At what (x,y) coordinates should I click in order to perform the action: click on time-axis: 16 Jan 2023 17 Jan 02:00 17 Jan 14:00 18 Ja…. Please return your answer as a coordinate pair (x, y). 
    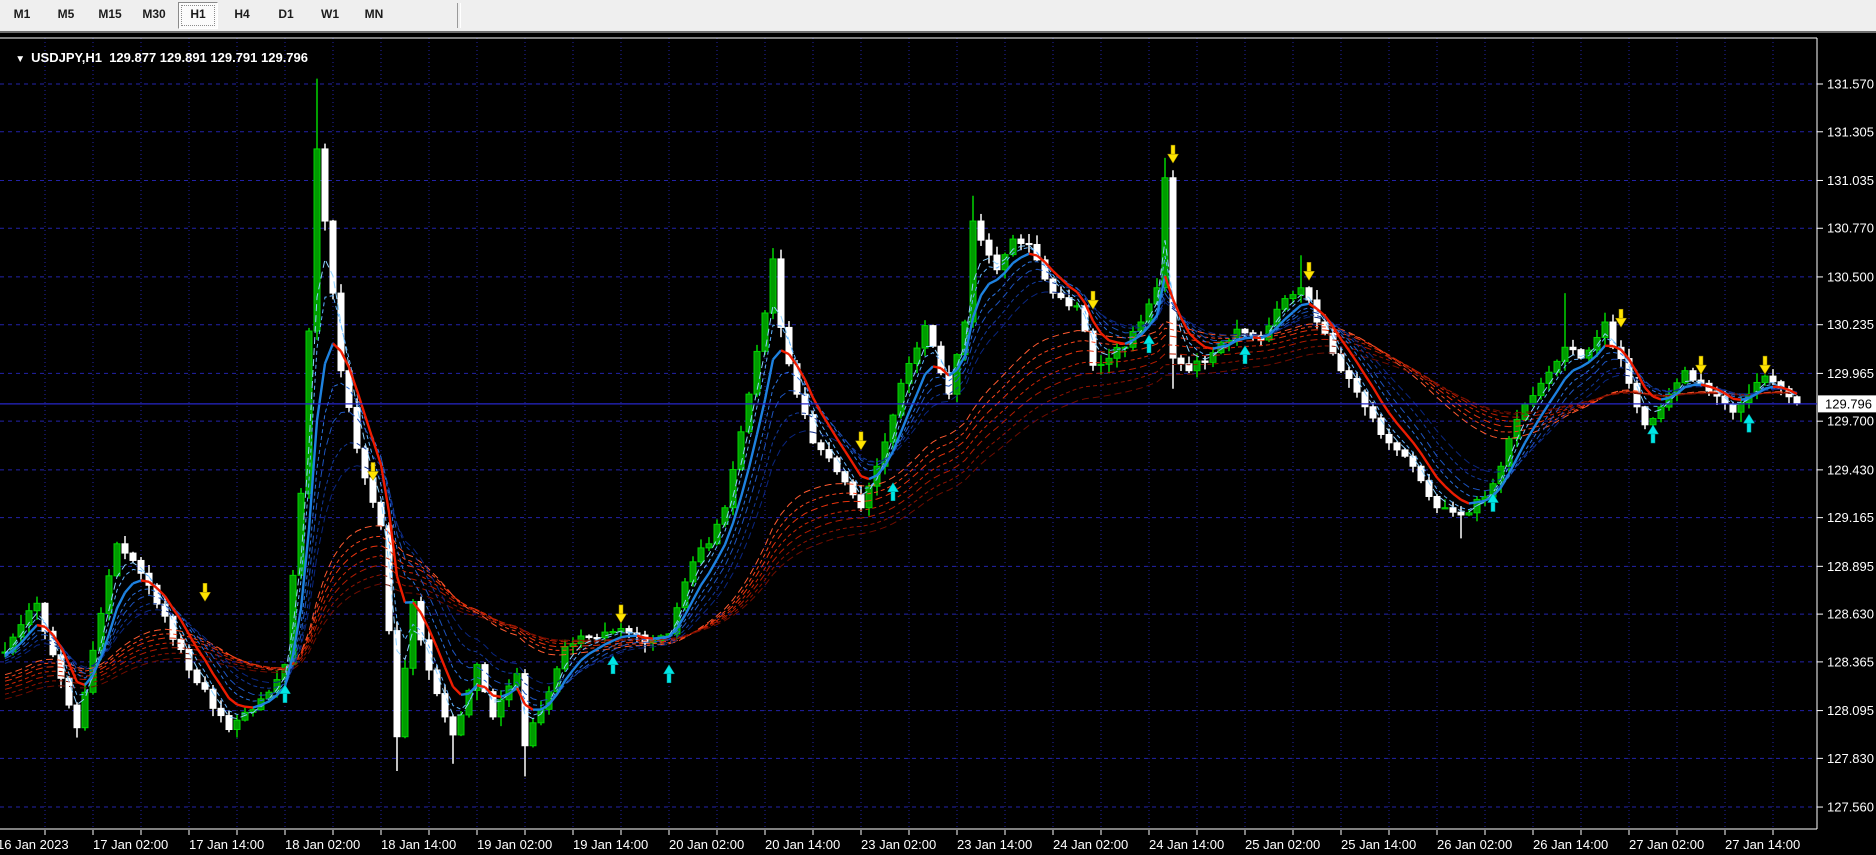
    Looking at the image, I should click on (900, 841).